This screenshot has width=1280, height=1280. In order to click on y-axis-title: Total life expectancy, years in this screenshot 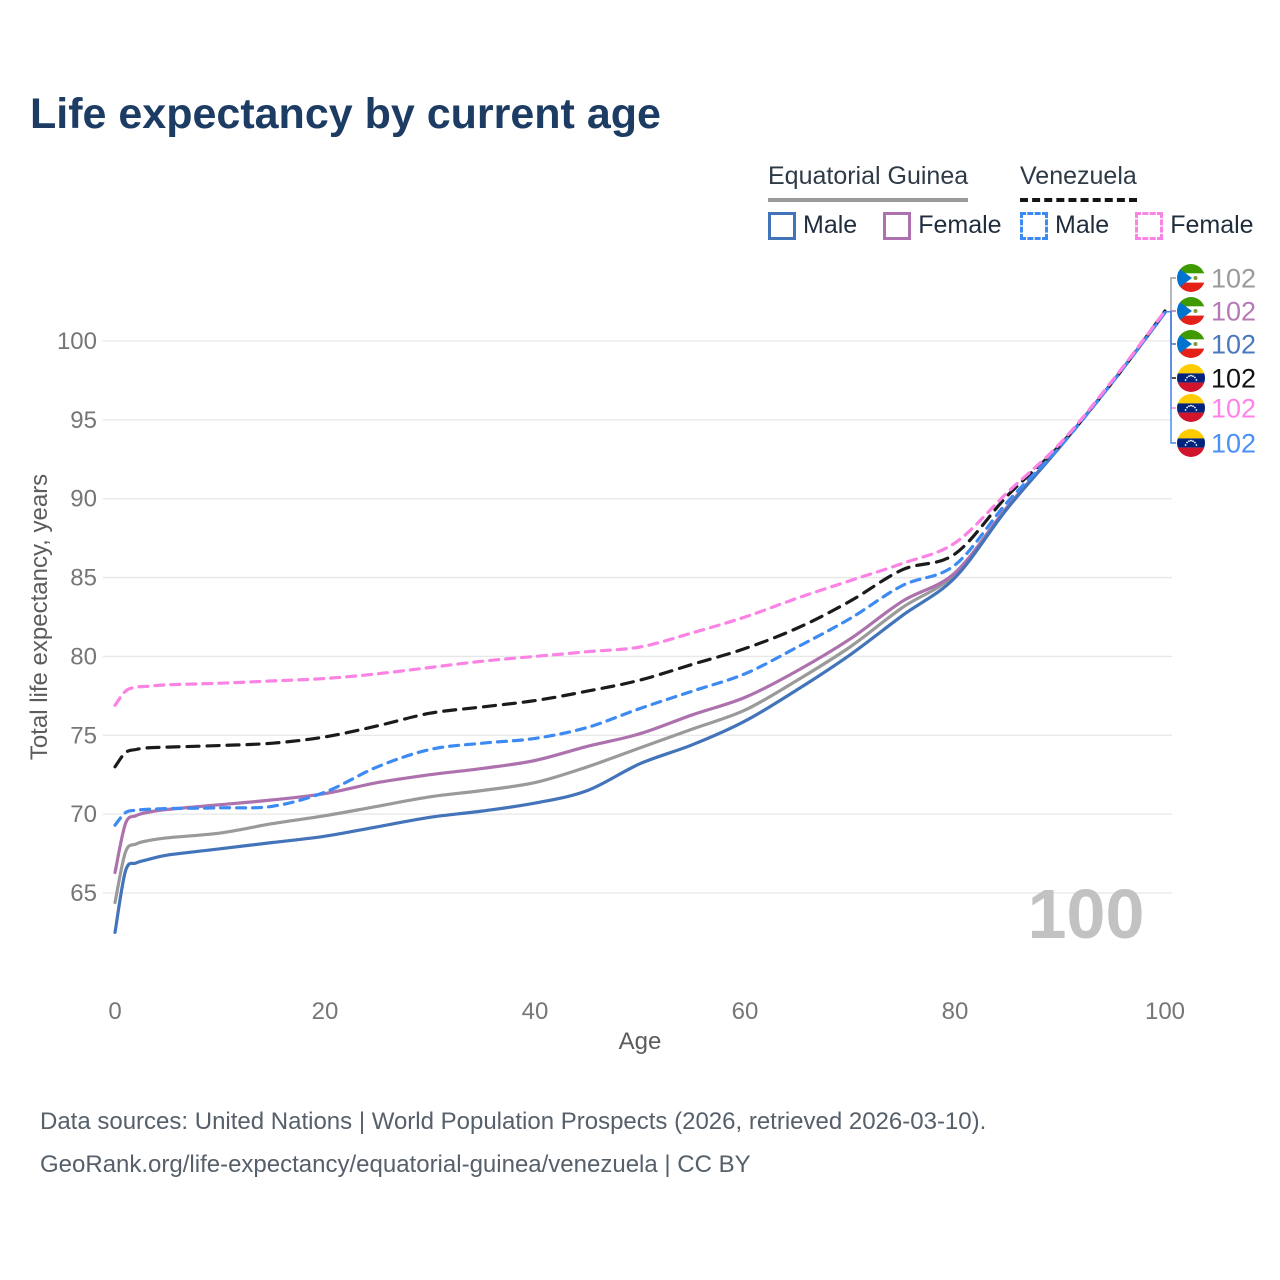, I will do `click(39, 617)`.